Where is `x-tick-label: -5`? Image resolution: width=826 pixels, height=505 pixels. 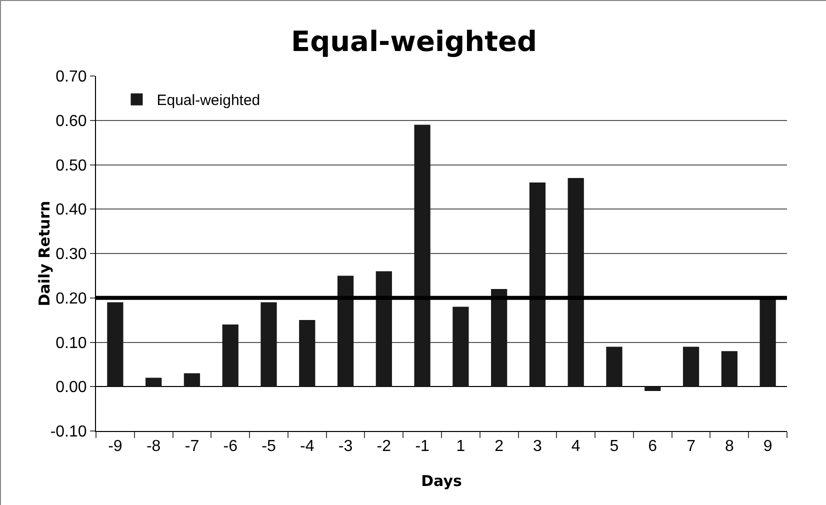 x-tick-label: -5 is located at coordinates (269, 447).